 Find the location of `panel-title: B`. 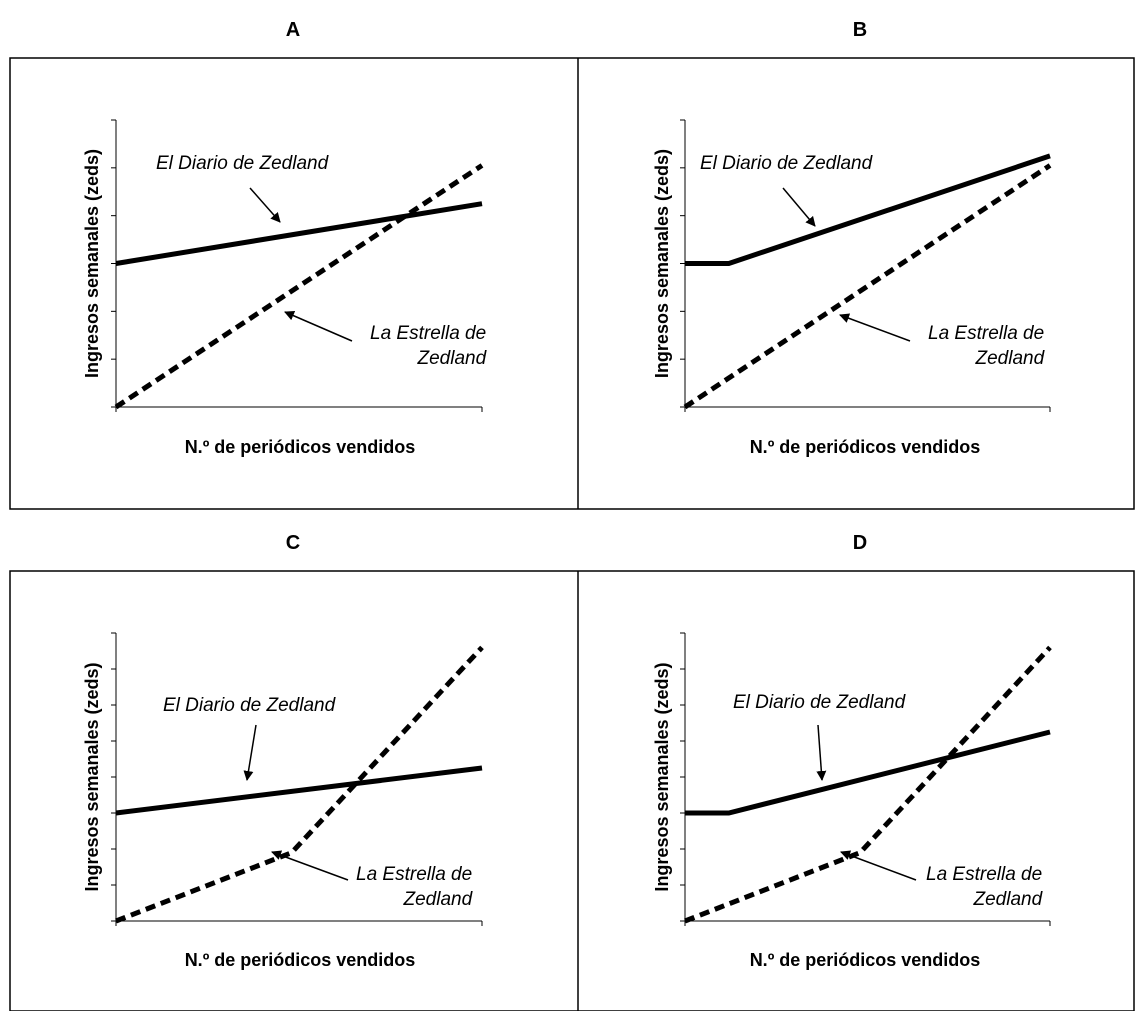

panel-title: B is located at coordinates (860, 30).